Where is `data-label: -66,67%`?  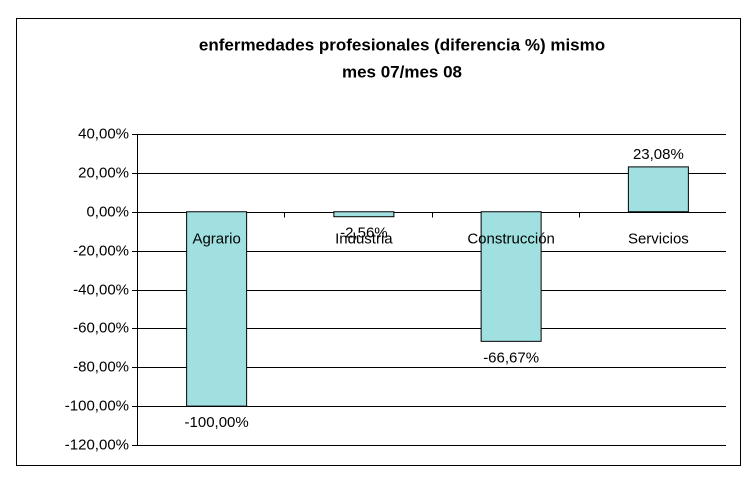
data-label: -66,67% is located at coordinates (511, 357).